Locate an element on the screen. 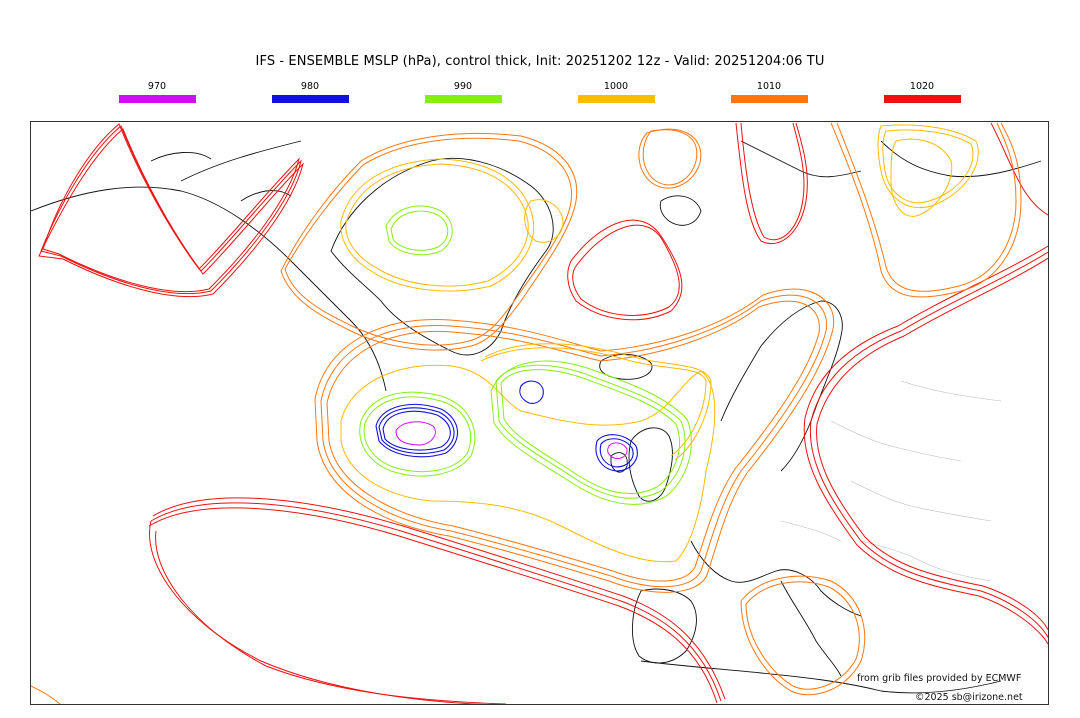  legend-item-990: 990 is located at coordinates (463, 91).